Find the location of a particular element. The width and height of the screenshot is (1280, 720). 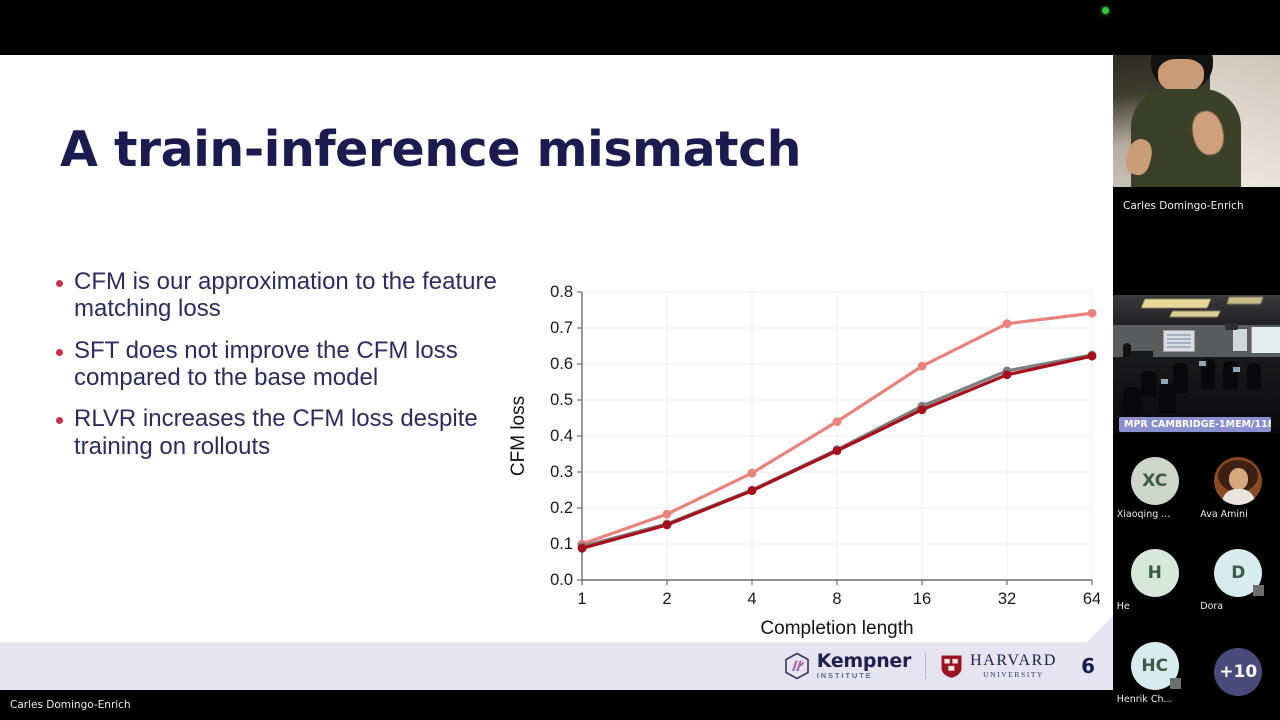

y-axis-tick-label: 0.0 is located at coordinates (561, 580).